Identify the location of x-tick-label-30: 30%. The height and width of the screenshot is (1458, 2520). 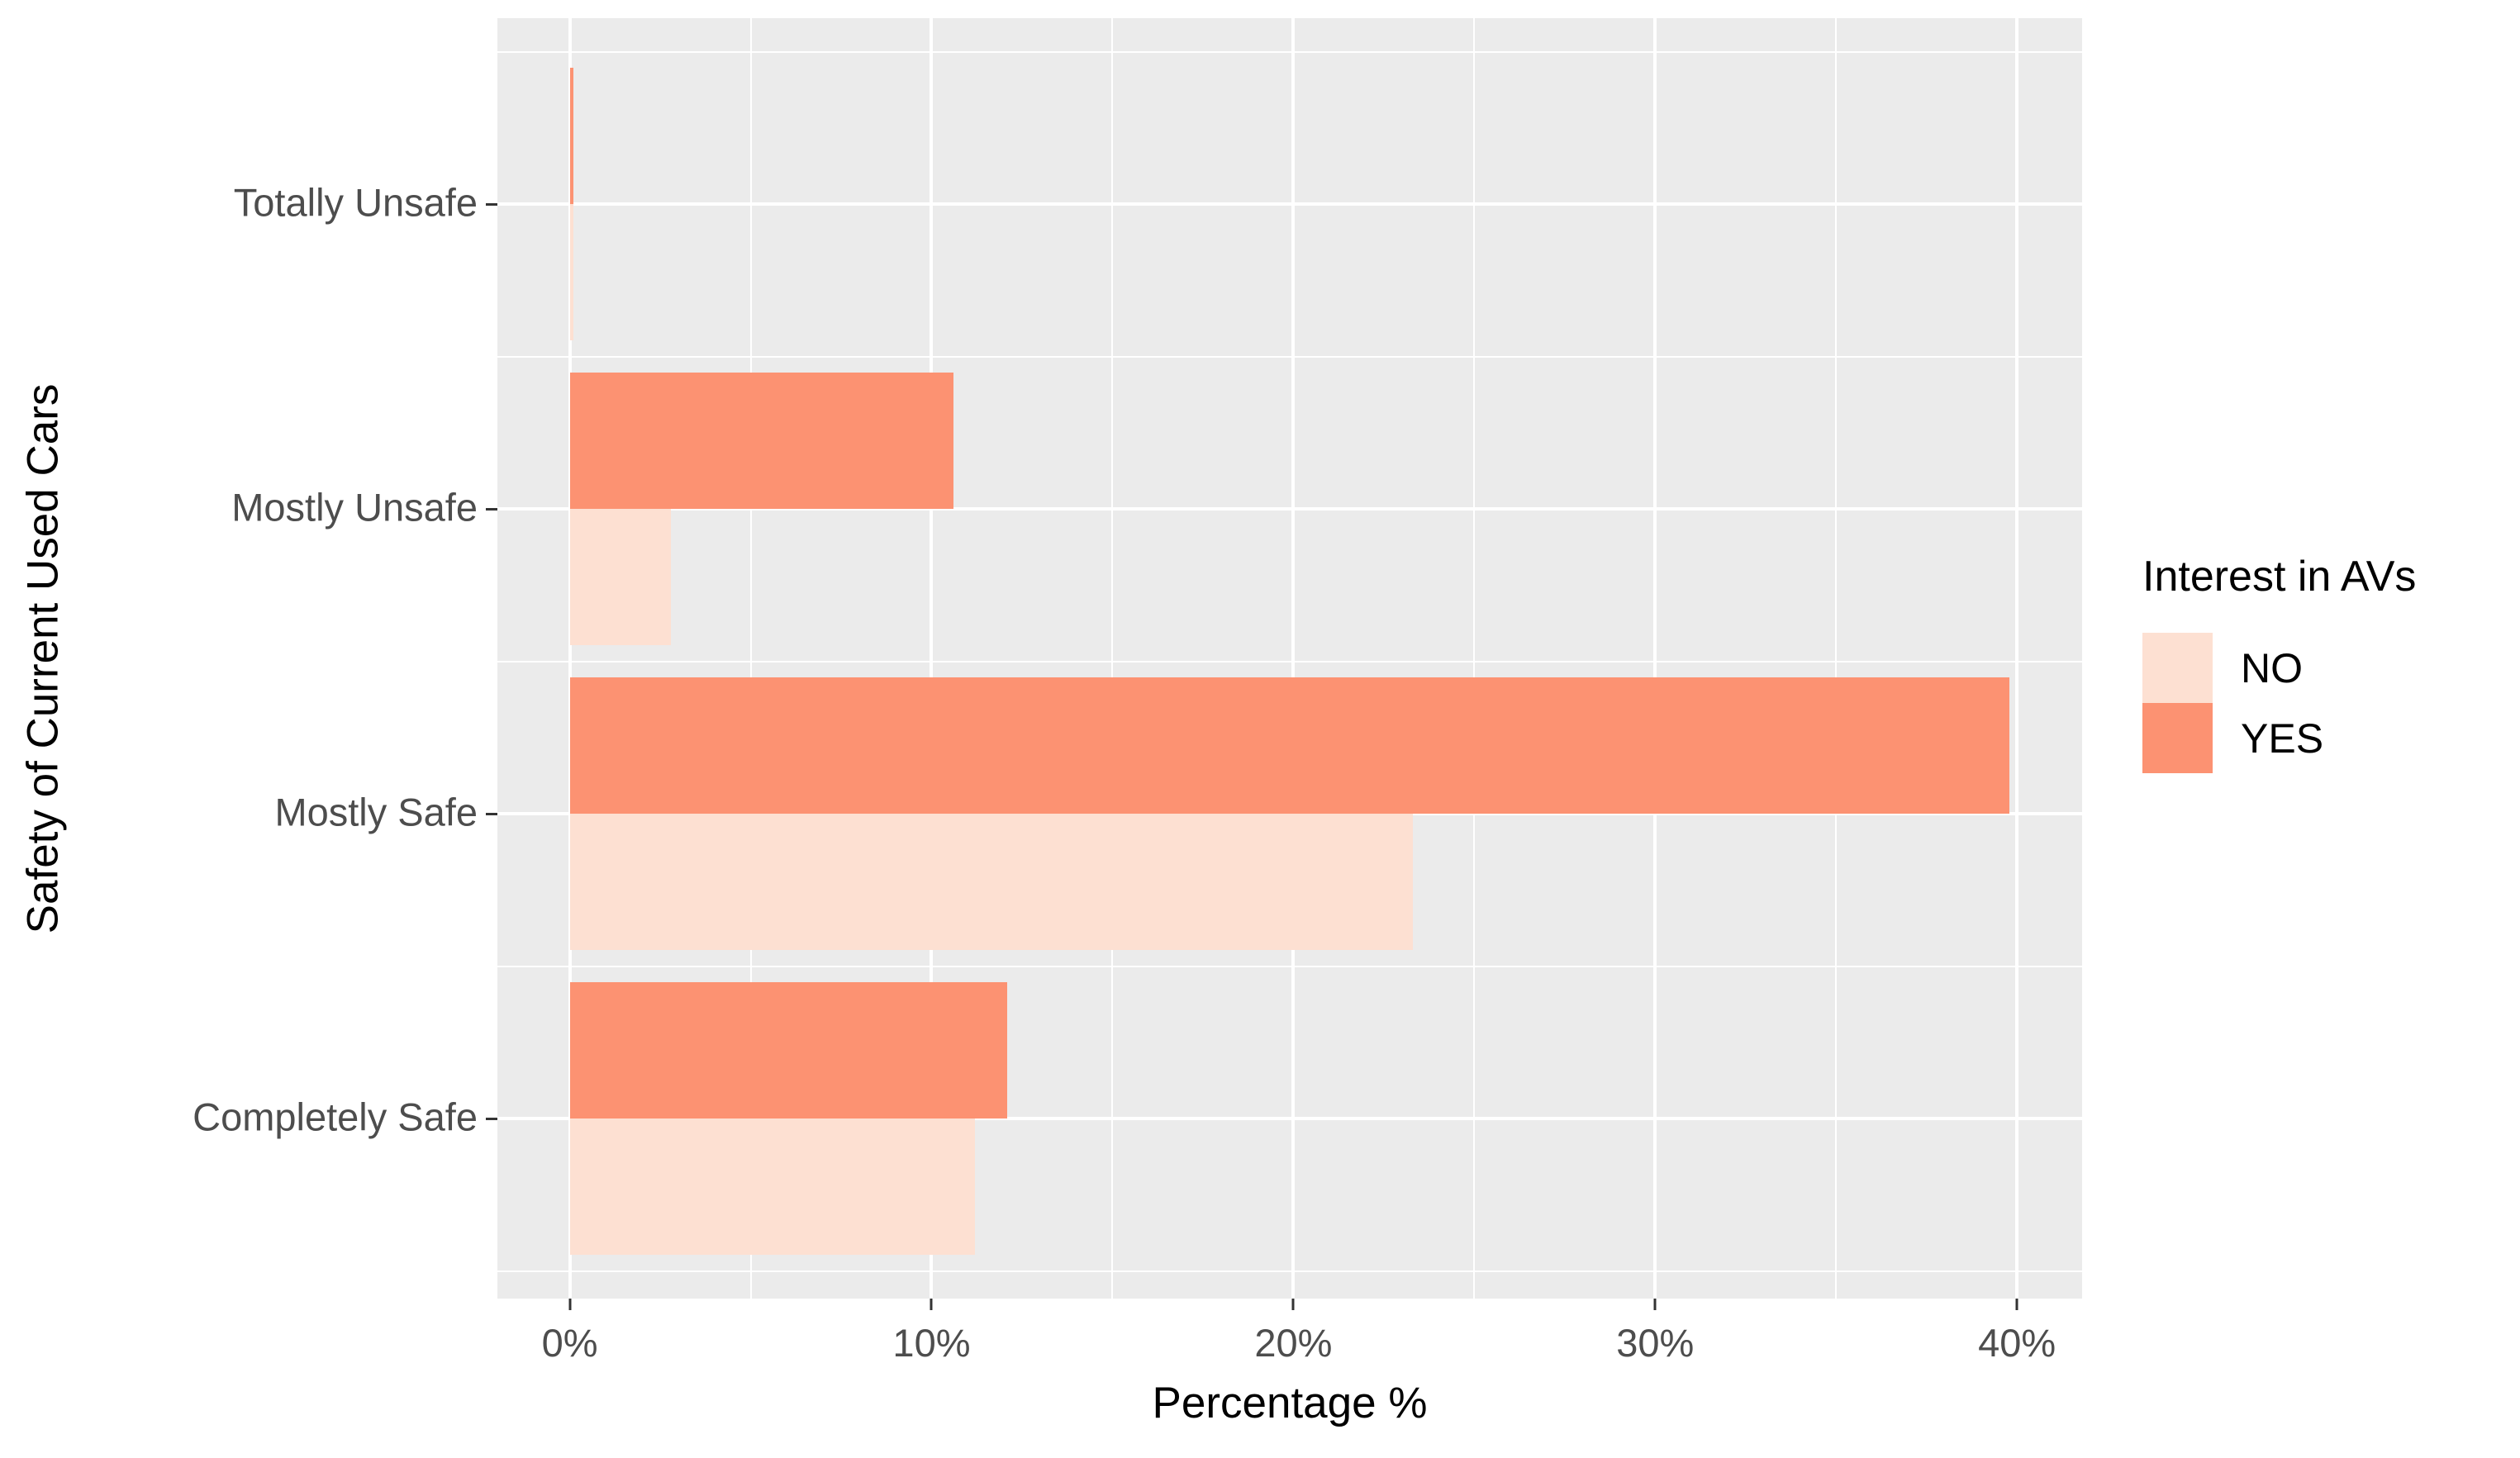
(1655, 1343).